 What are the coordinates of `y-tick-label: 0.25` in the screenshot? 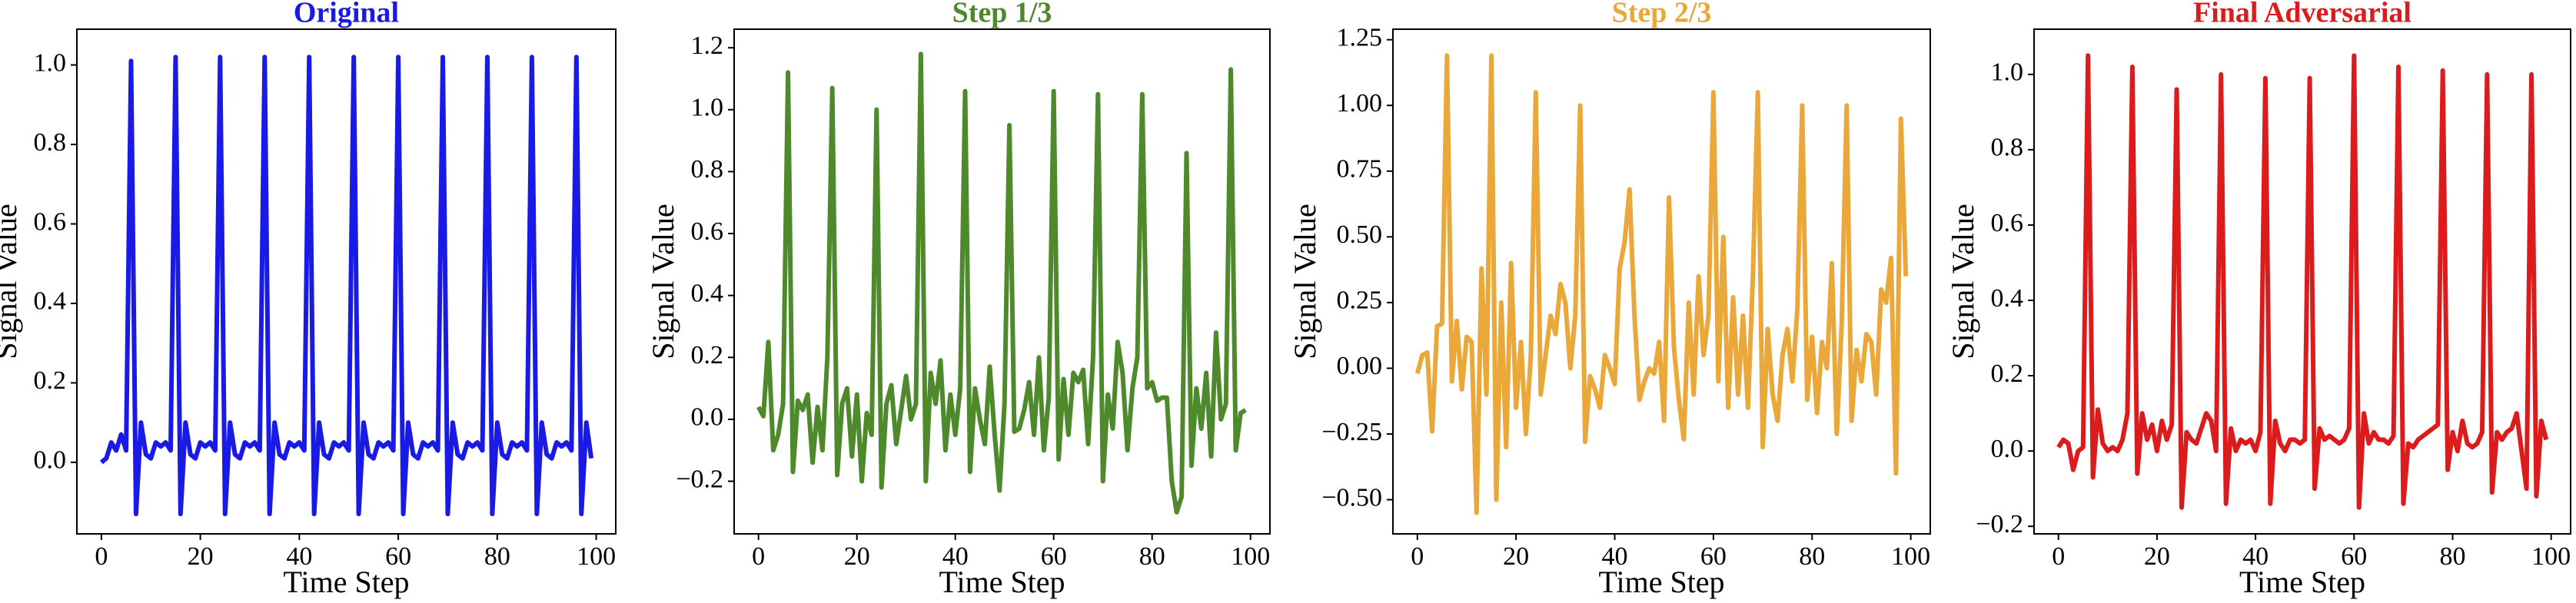 It's located at (1360, 301).